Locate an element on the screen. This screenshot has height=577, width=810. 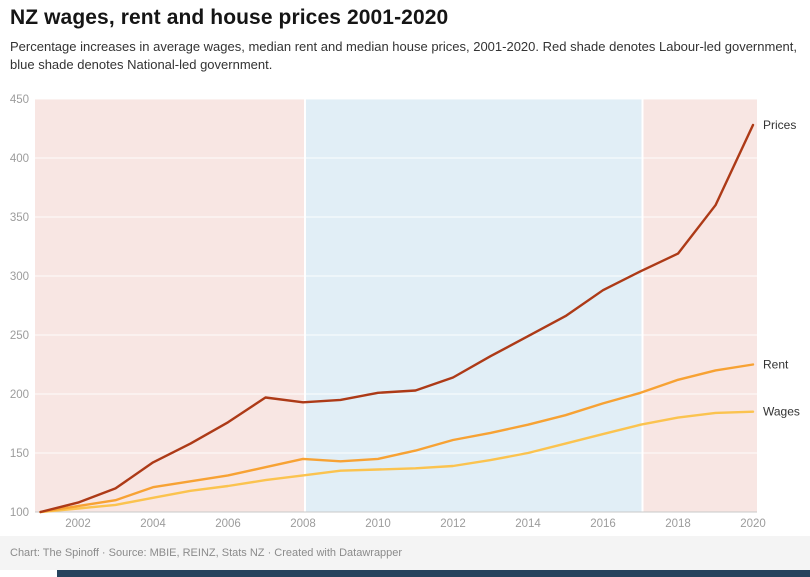
y-tick-label-300: 300 is located at coordinates (19, 277).